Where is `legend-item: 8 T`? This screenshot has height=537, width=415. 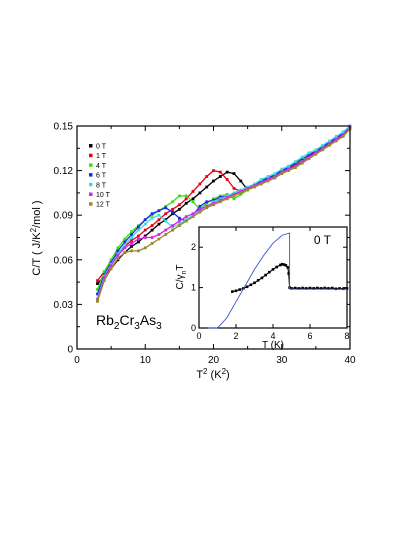
legend-item: 8 T is located at coordinates (98, 185).